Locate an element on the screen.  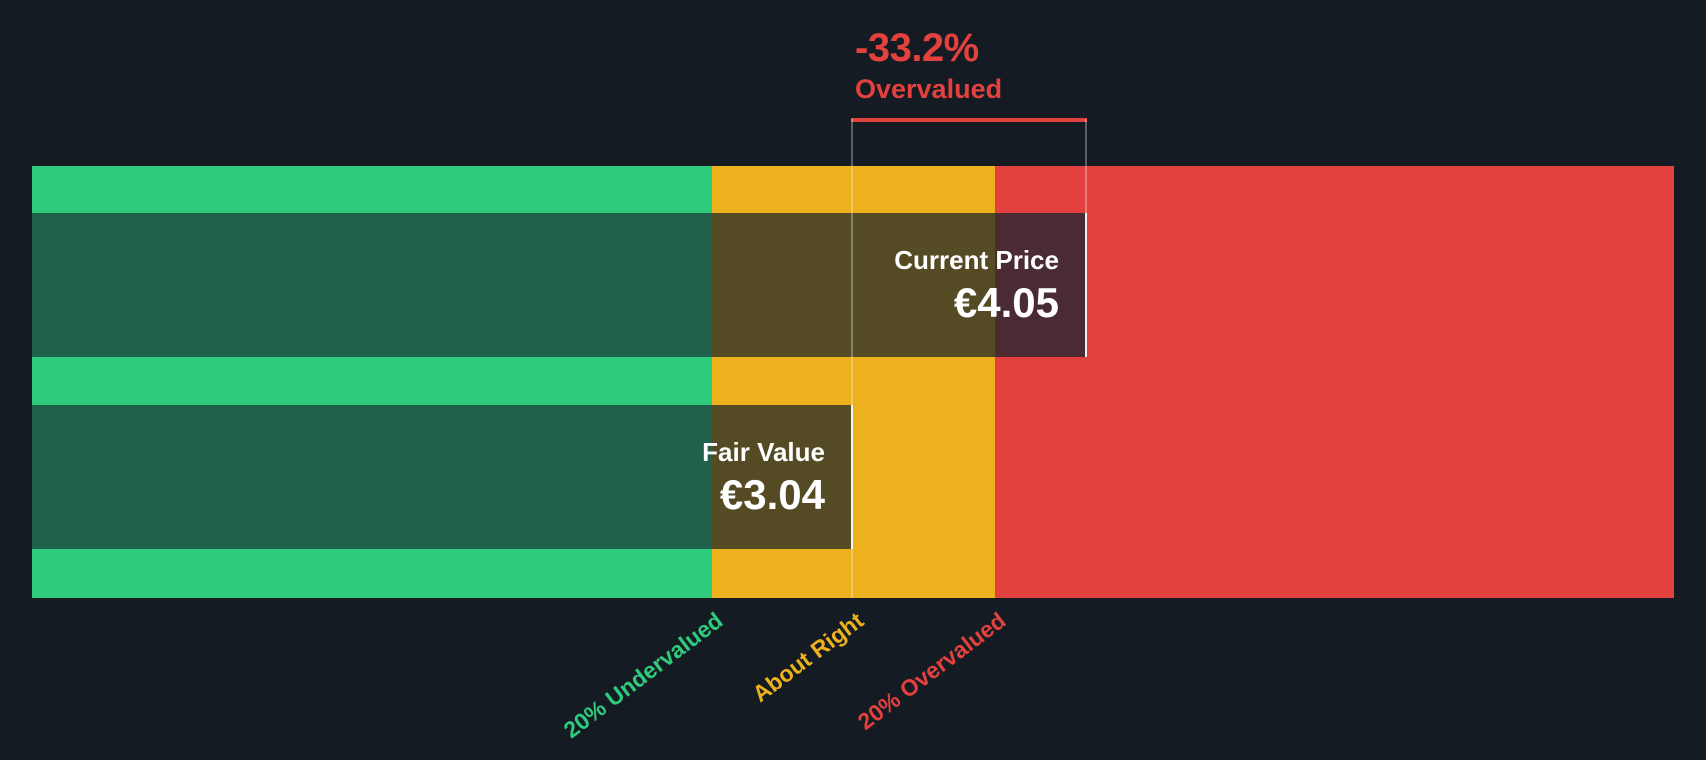
fair-value-marker-line is located at coordinates (852, 358).